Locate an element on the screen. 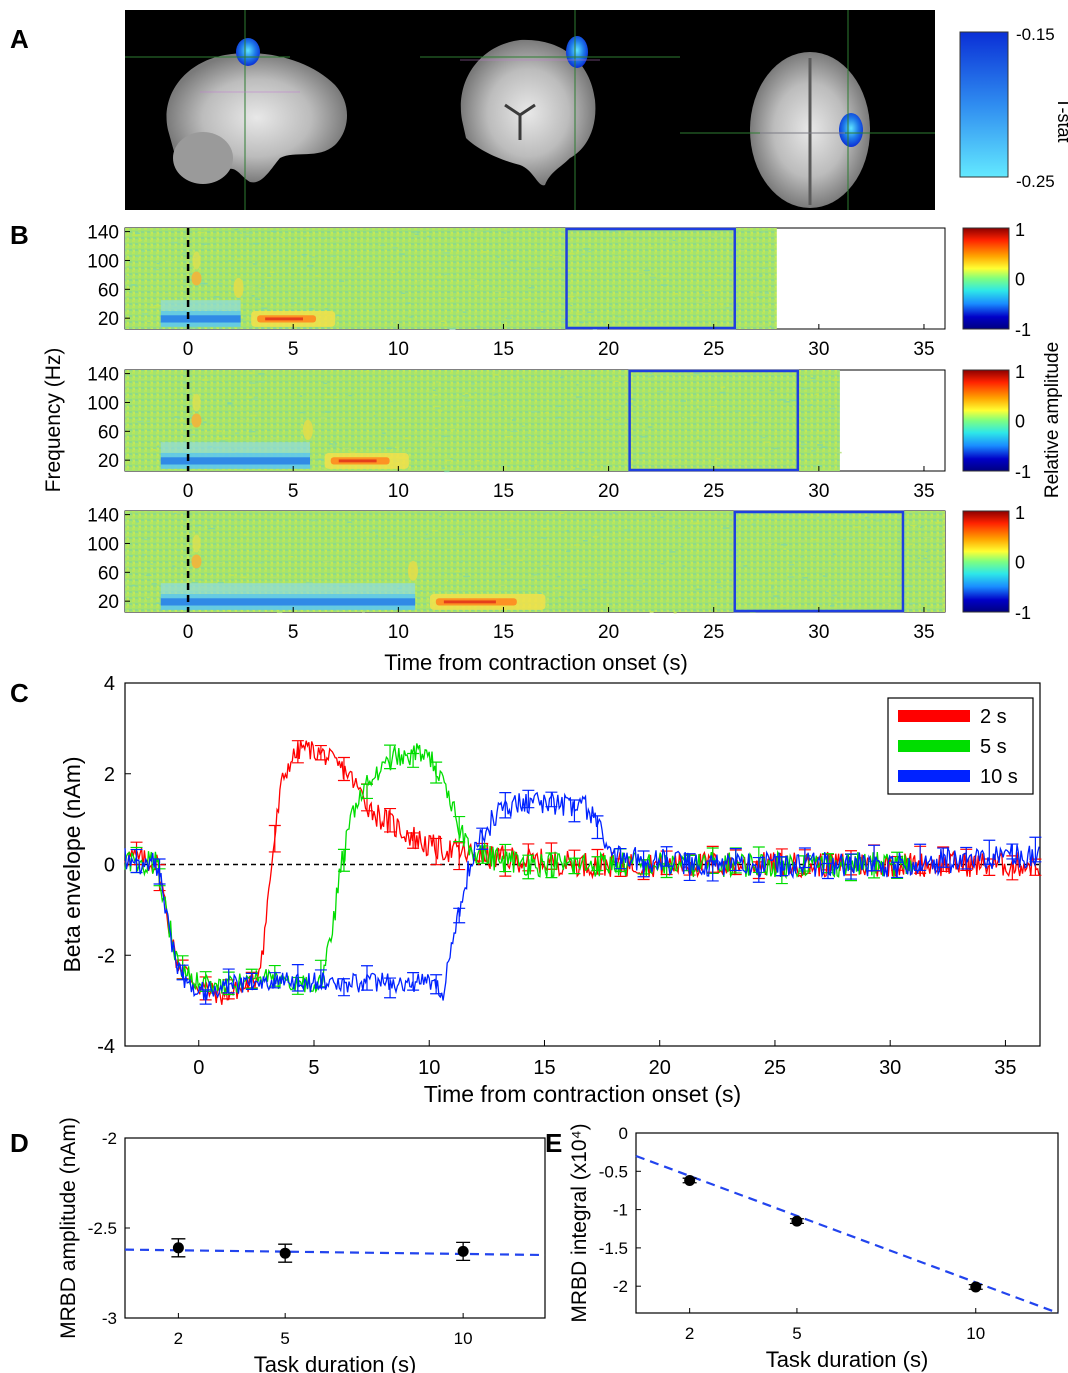 Image resolution: width=1068 pixels, height=1373 pixels. x-tick-label: 0 is located at coordinates (188, 632).